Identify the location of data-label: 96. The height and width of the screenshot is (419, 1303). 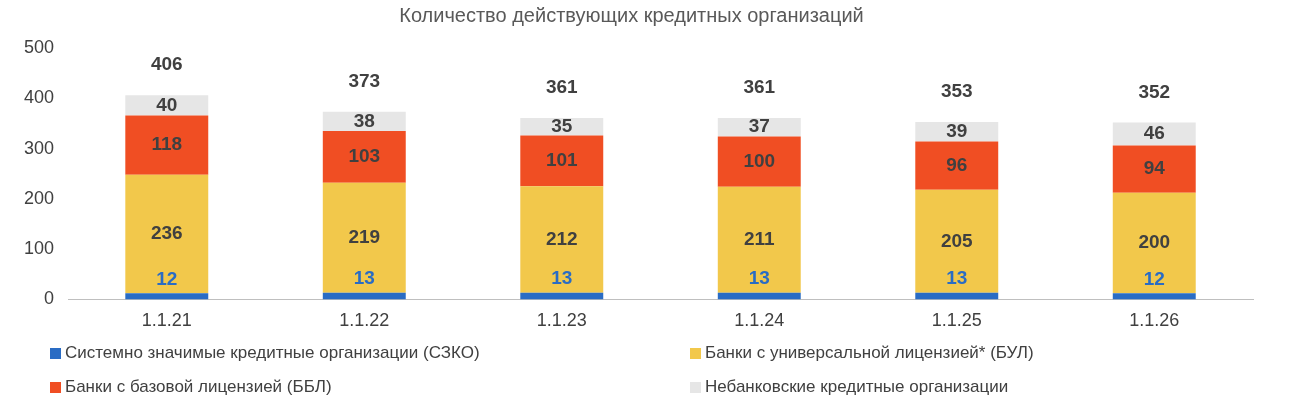
(957, 164).